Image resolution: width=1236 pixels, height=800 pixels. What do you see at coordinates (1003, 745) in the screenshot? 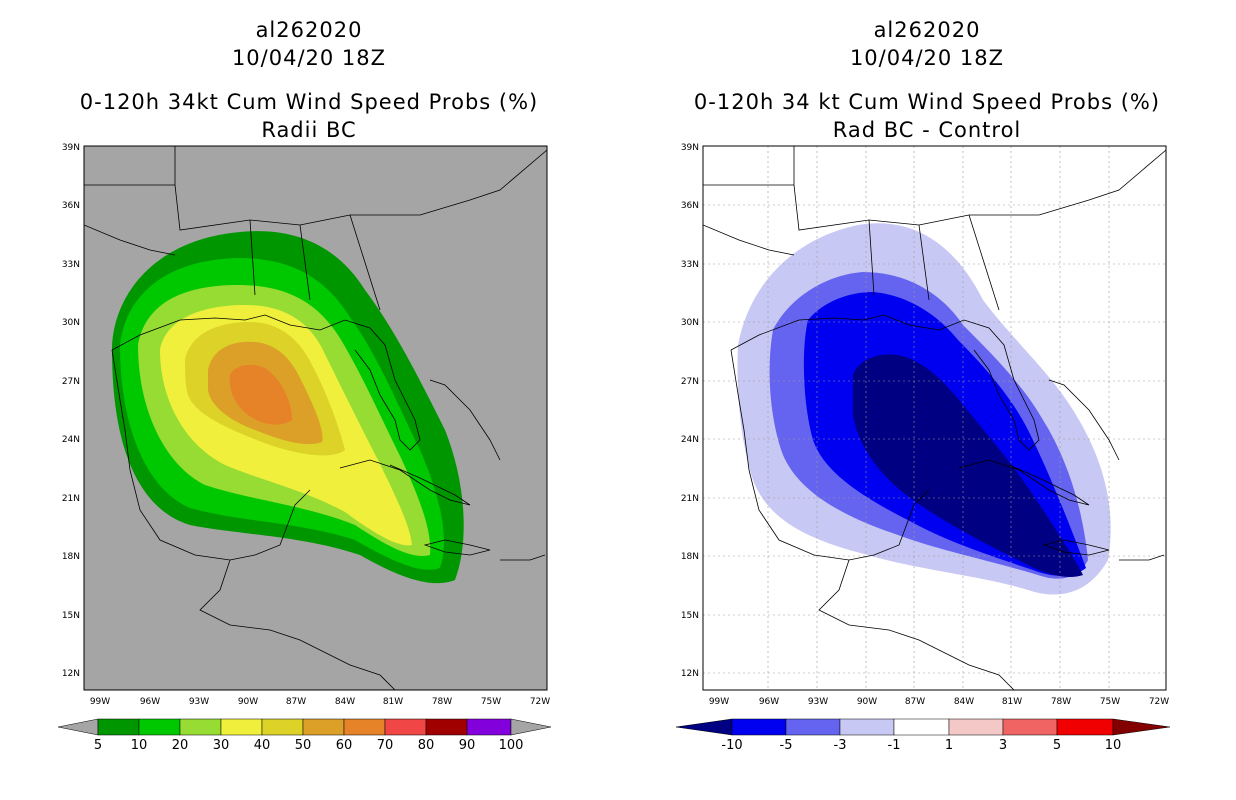
I see `colorbar-label: 3` at bounding box center [1003, 745].